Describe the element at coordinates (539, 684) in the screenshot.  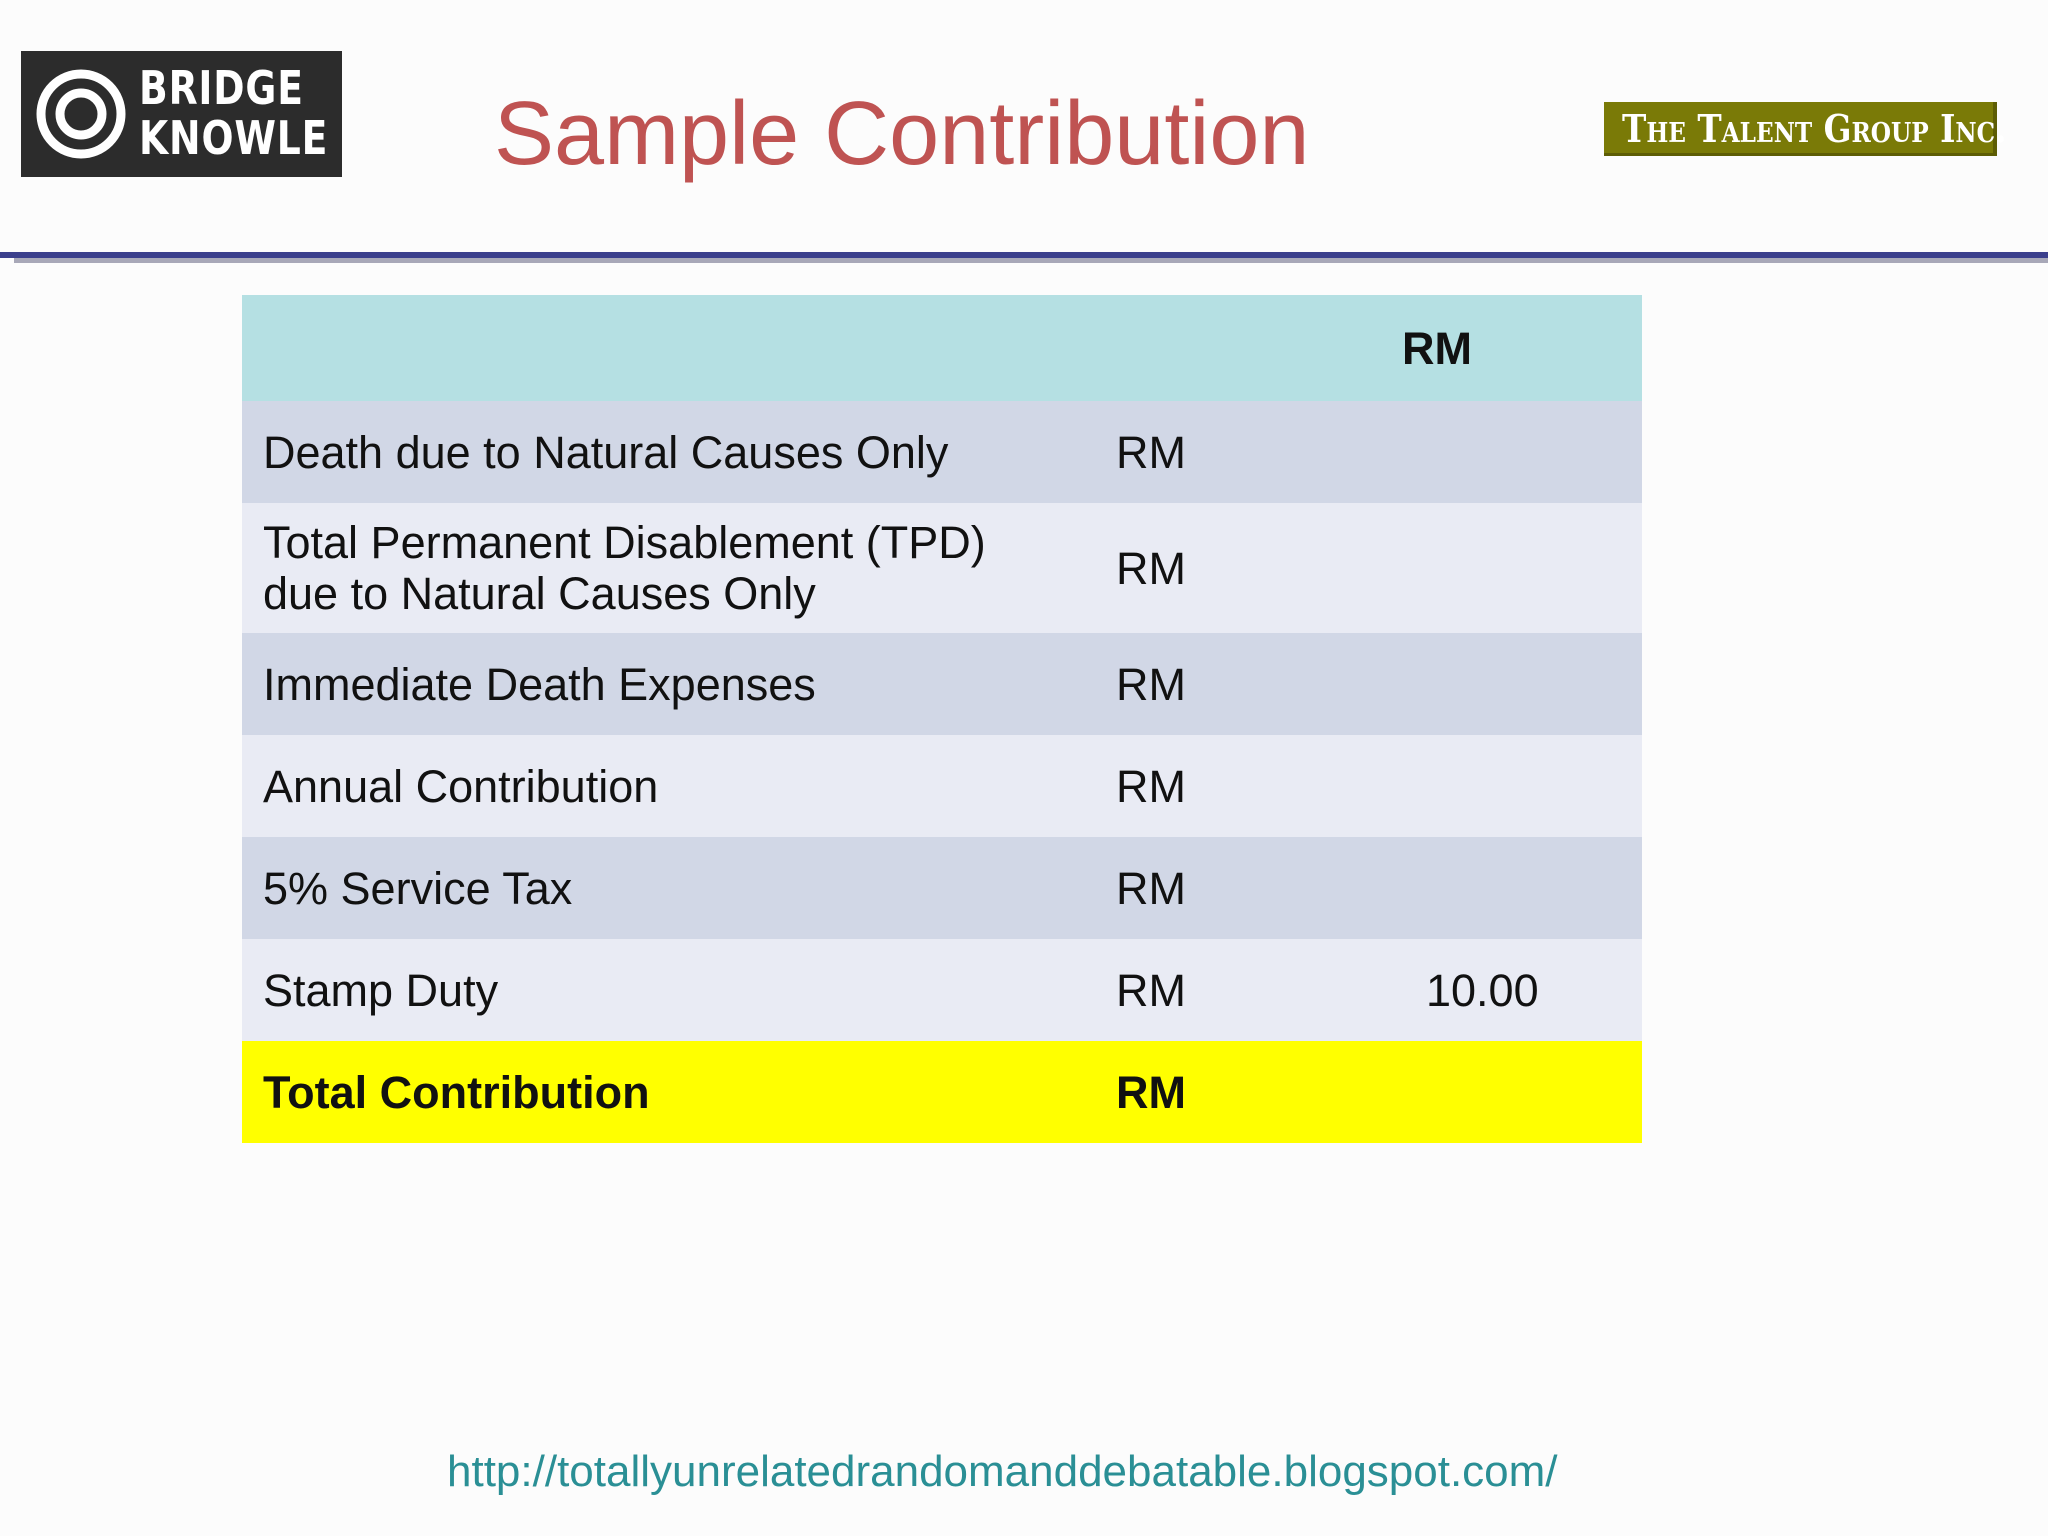
I see `row-label: Immediate Death Expenses` at that location.